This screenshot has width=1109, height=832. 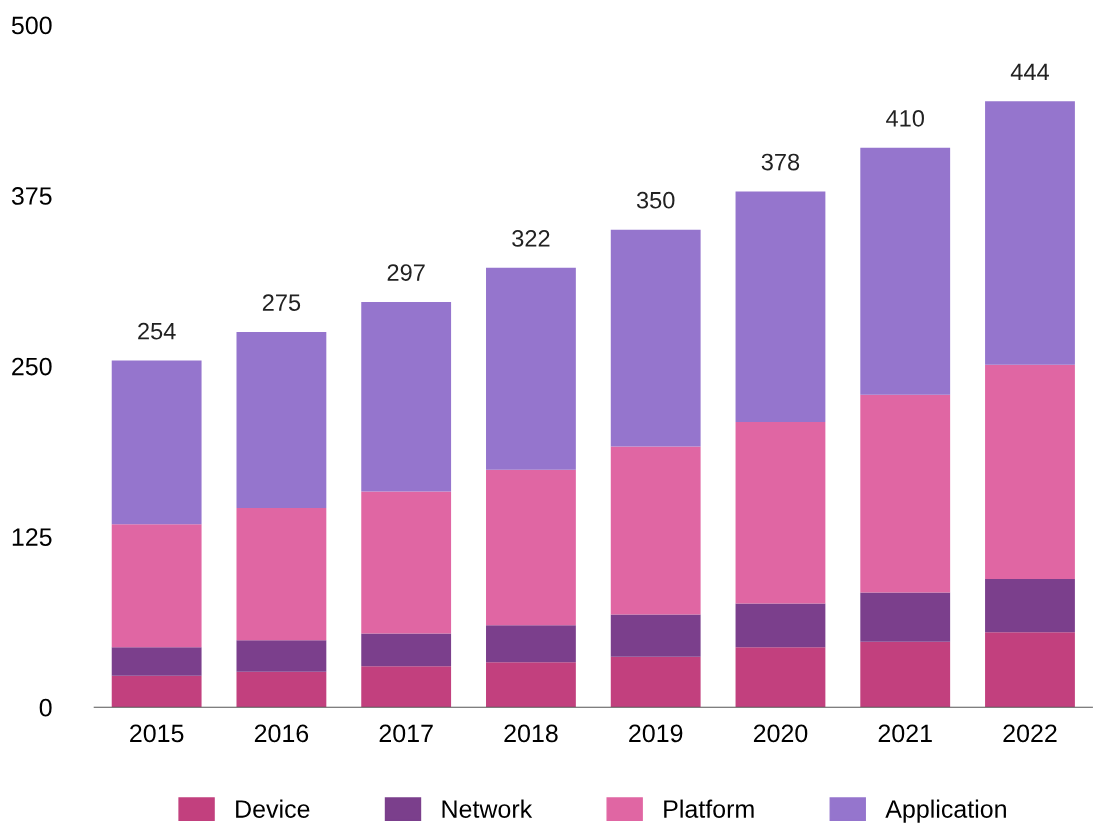 What do you see at coordinates (406, 272) in the screenshot?
I see `total-label: 297` at bounding box center [406, 272].